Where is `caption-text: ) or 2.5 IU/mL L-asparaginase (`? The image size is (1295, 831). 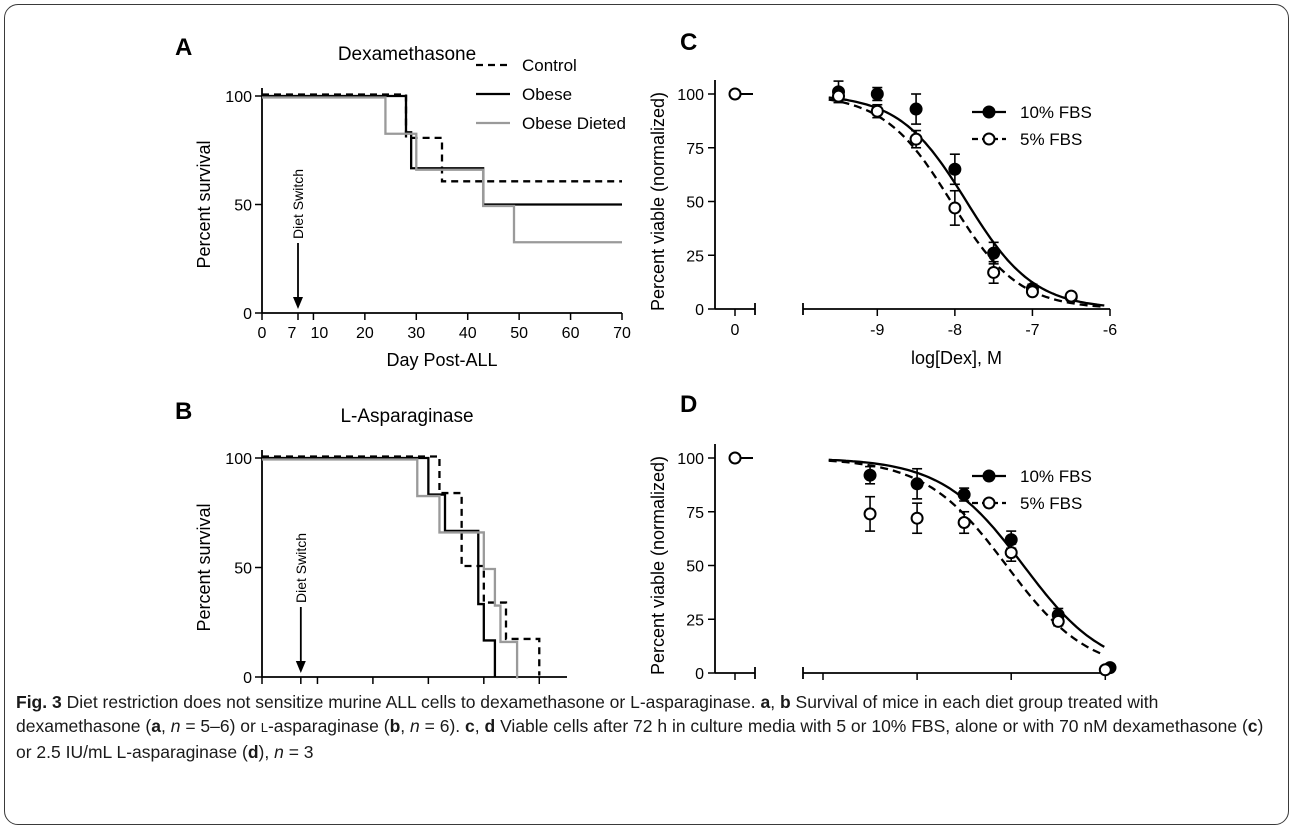 caption-text: ) or 2.5 IU/mL L-asparaginase ( is located at coordinates (640, 739).